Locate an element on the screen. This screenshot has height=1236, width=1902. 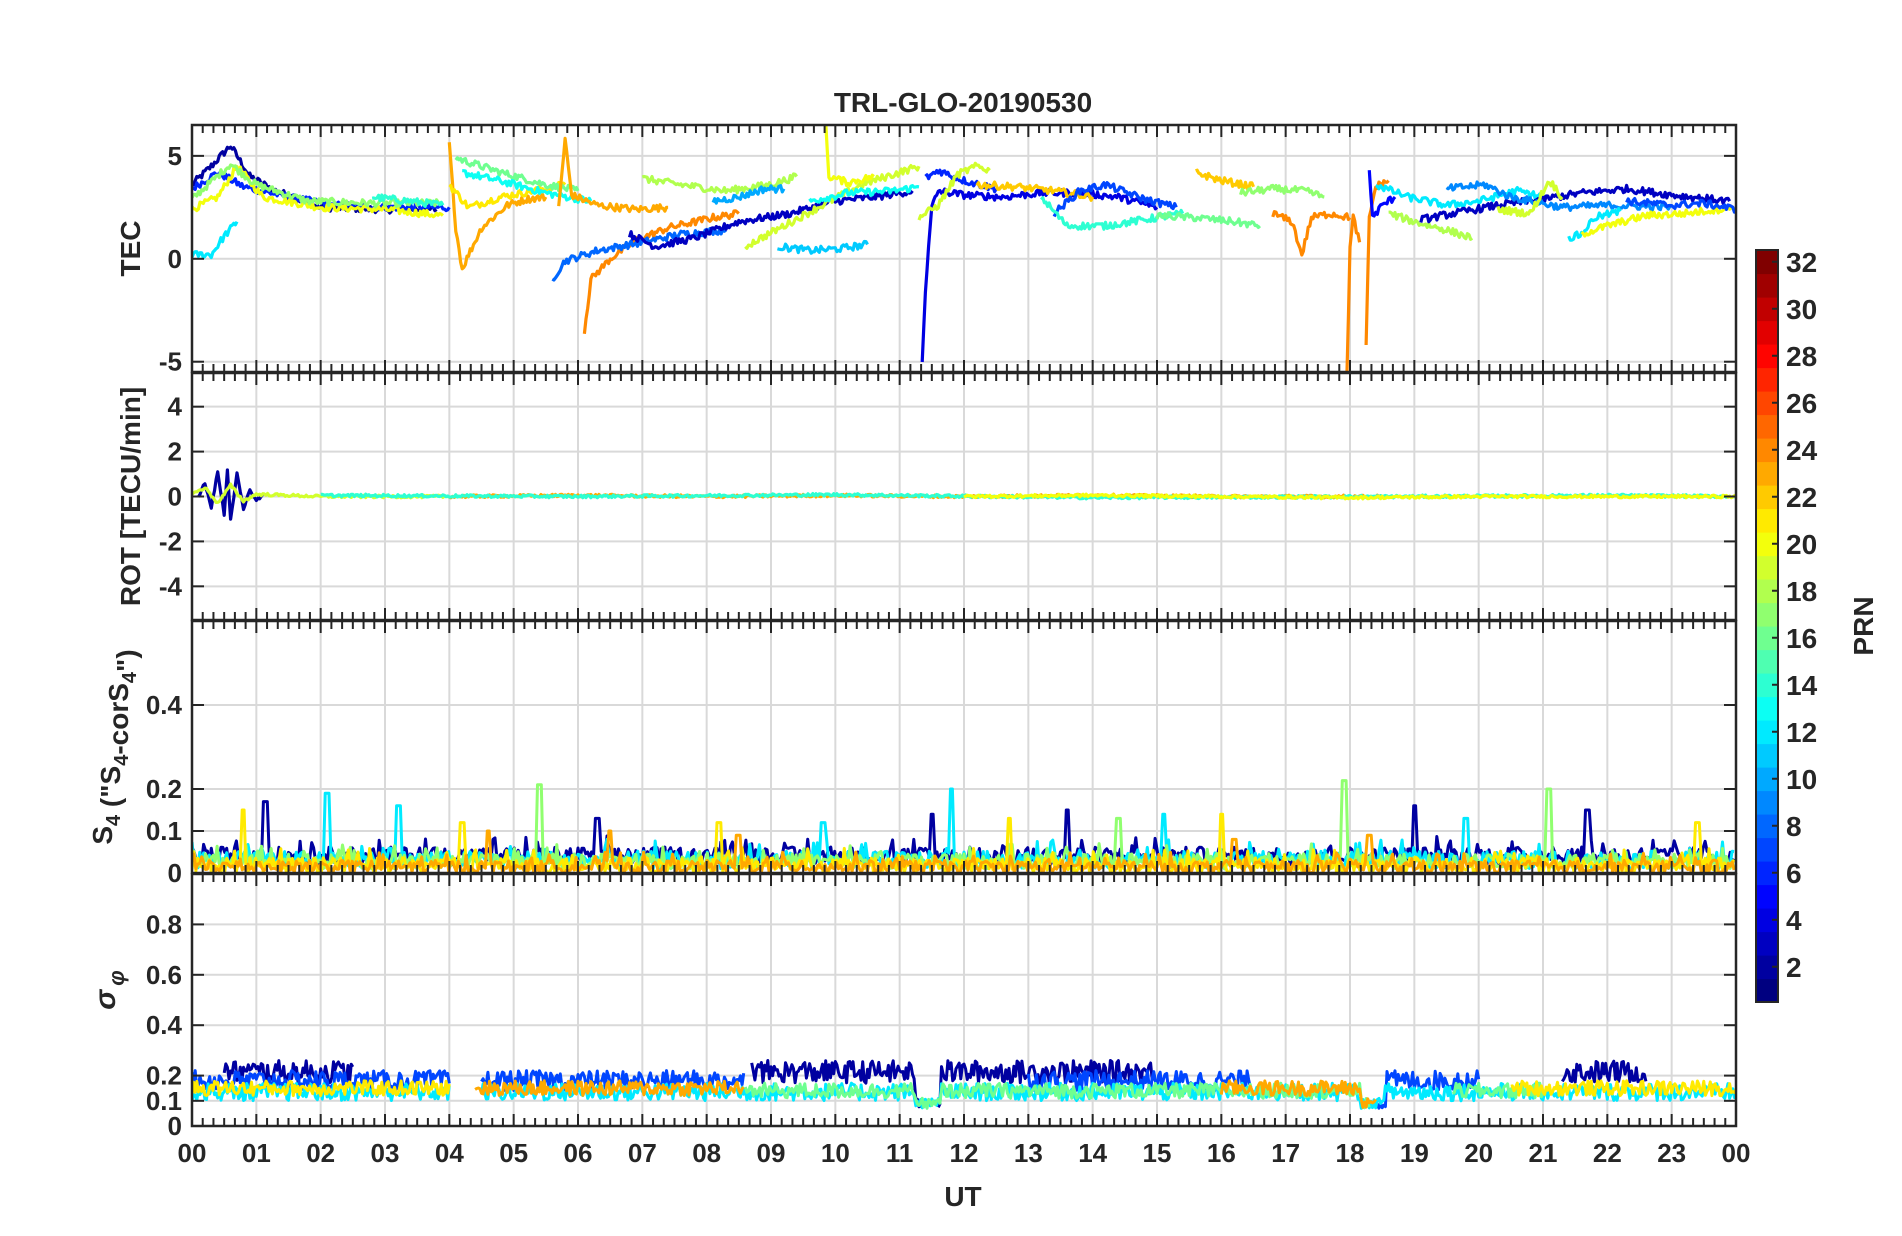
xtick-label: 02 is located at coordinates (320, 1153).